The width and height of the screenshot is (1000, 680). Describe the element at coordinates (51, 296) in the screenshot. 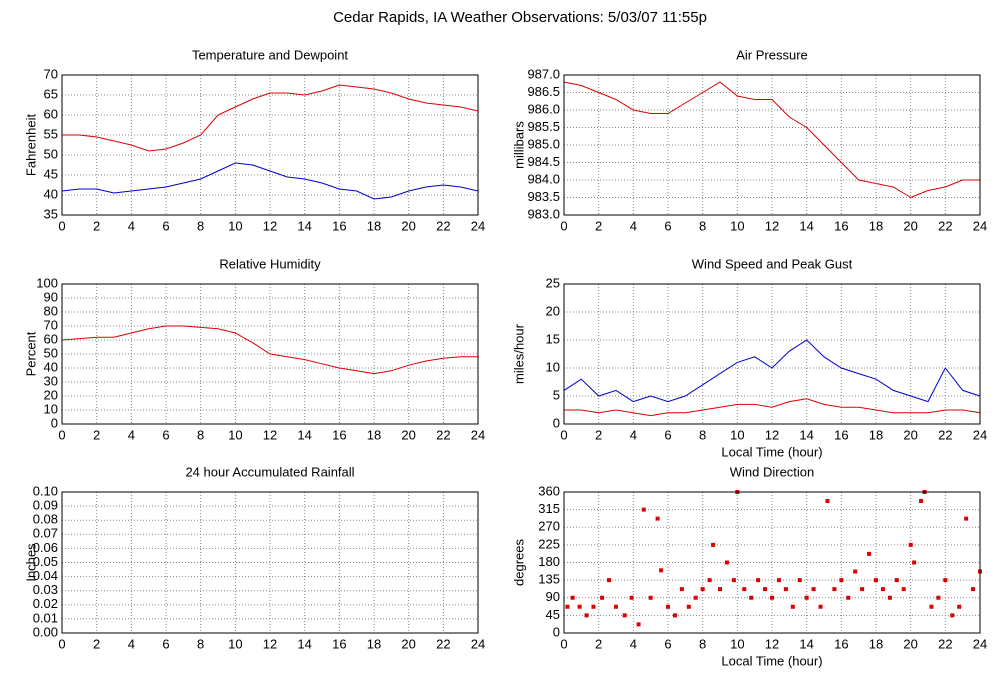

I see `y-tick-label: 90` at that location.